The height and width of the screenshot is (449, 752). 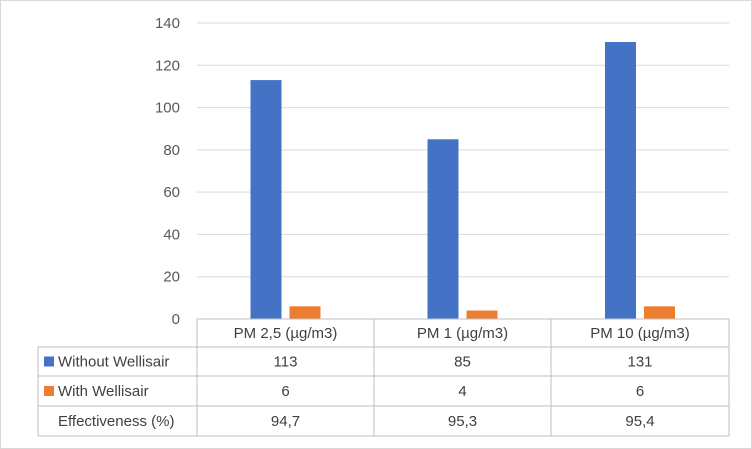 I want to click on y-tick-label: 80, so click(x=171, y=150).